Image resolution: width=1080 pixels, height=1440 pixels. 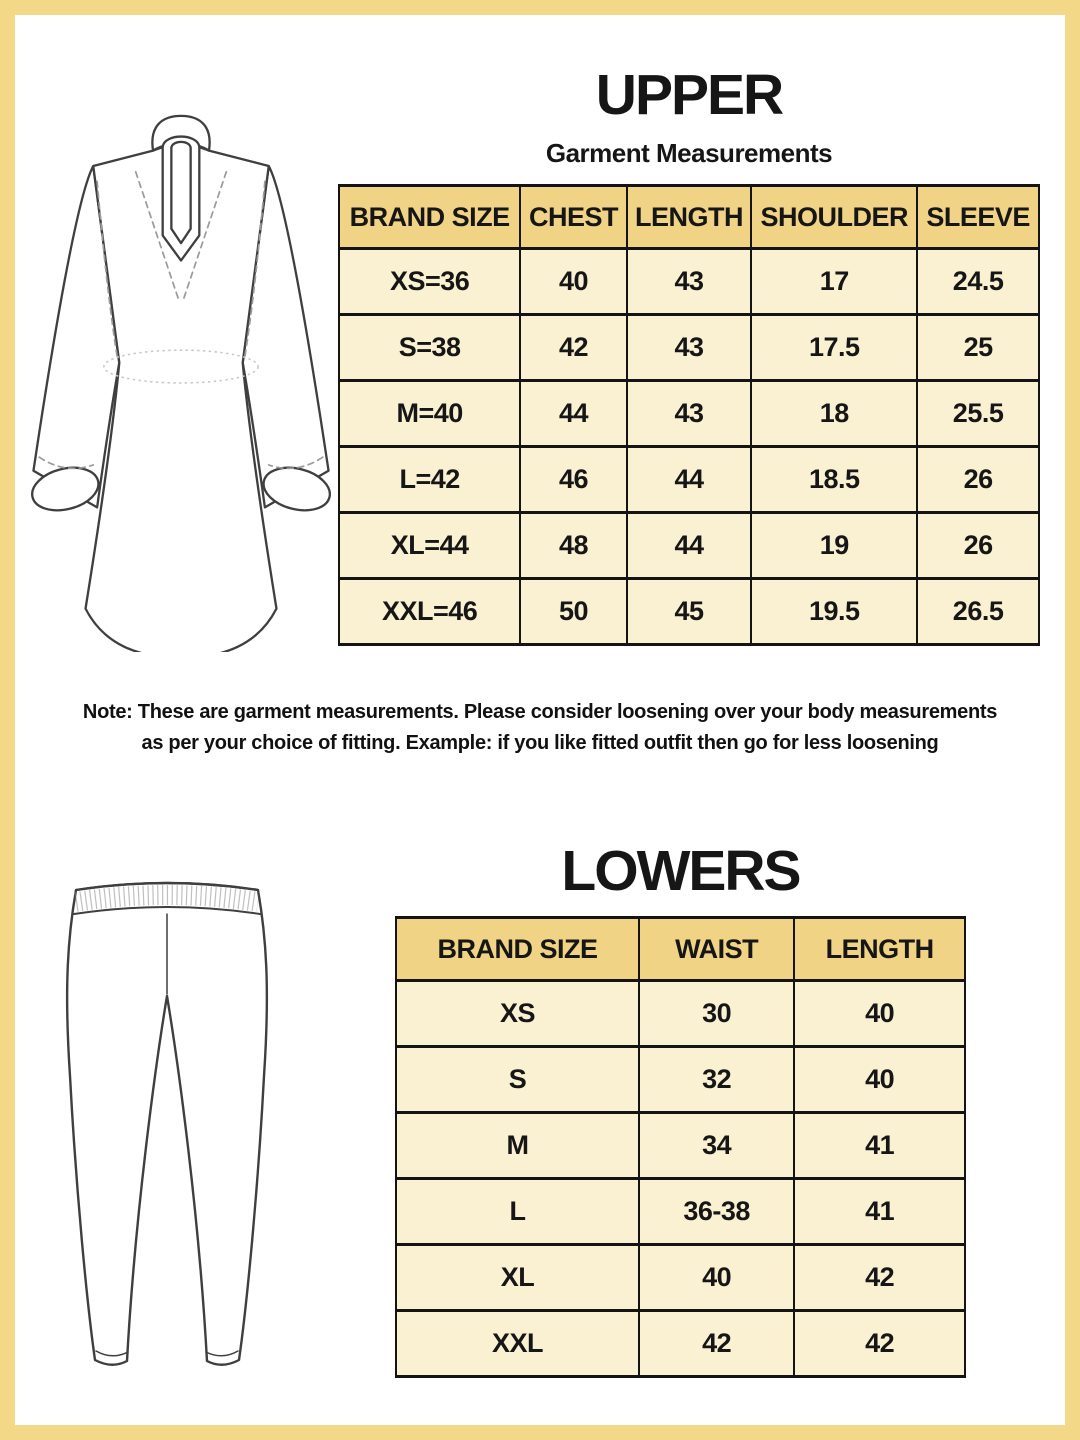 I want to click on cell-waist: 32, so click(x=716, y=1079).